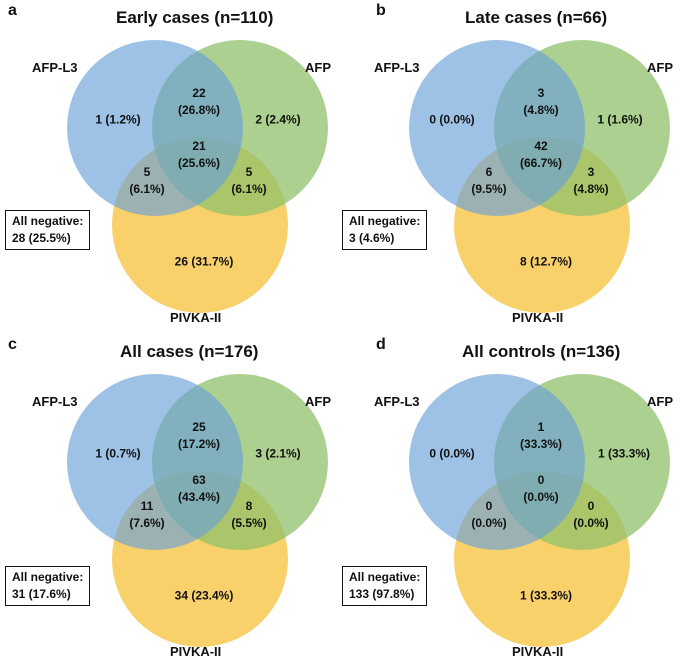 This screenshot has height=667, width=685. What do you see at coordinates (147, 180) in the screenshot?
I see `region-afp-l3-pivka: 5 (6.1%)` at bounding box center [147, 180].